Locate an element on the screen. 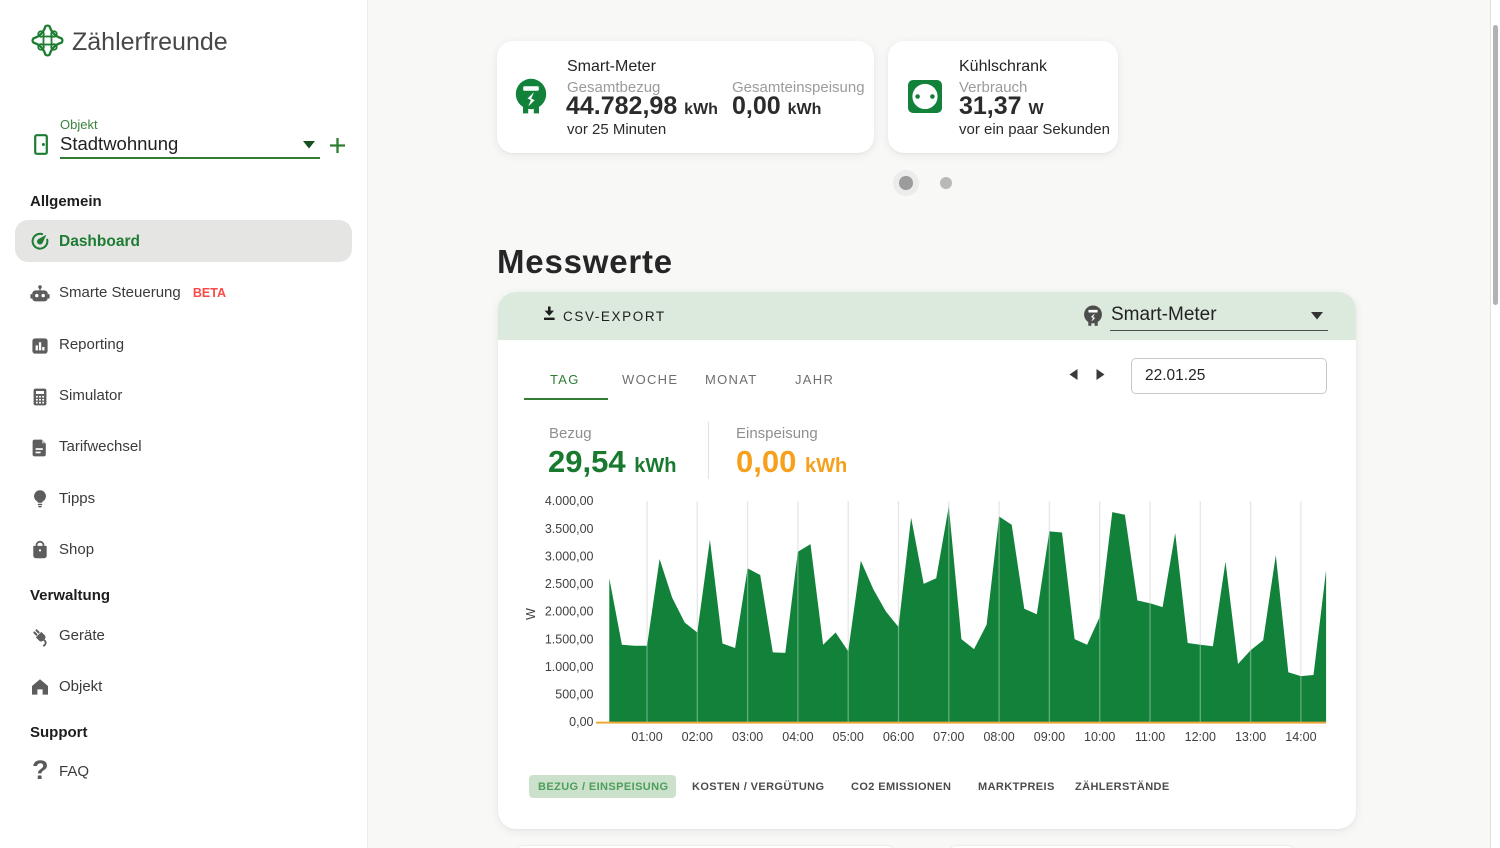  svg-text: 1.500,00 is located at coordinates (569, 639).